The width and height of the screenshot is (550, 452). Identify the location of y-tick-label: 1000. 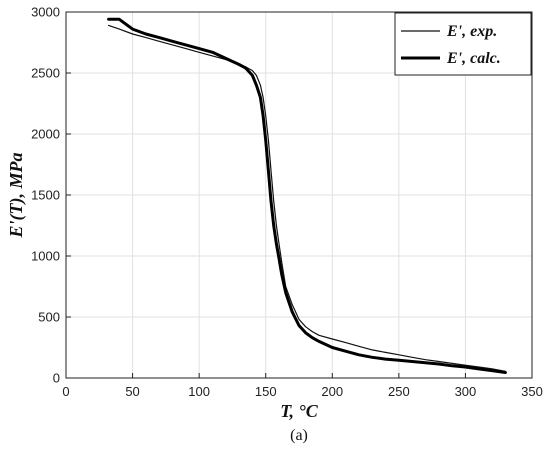
(45, 256).